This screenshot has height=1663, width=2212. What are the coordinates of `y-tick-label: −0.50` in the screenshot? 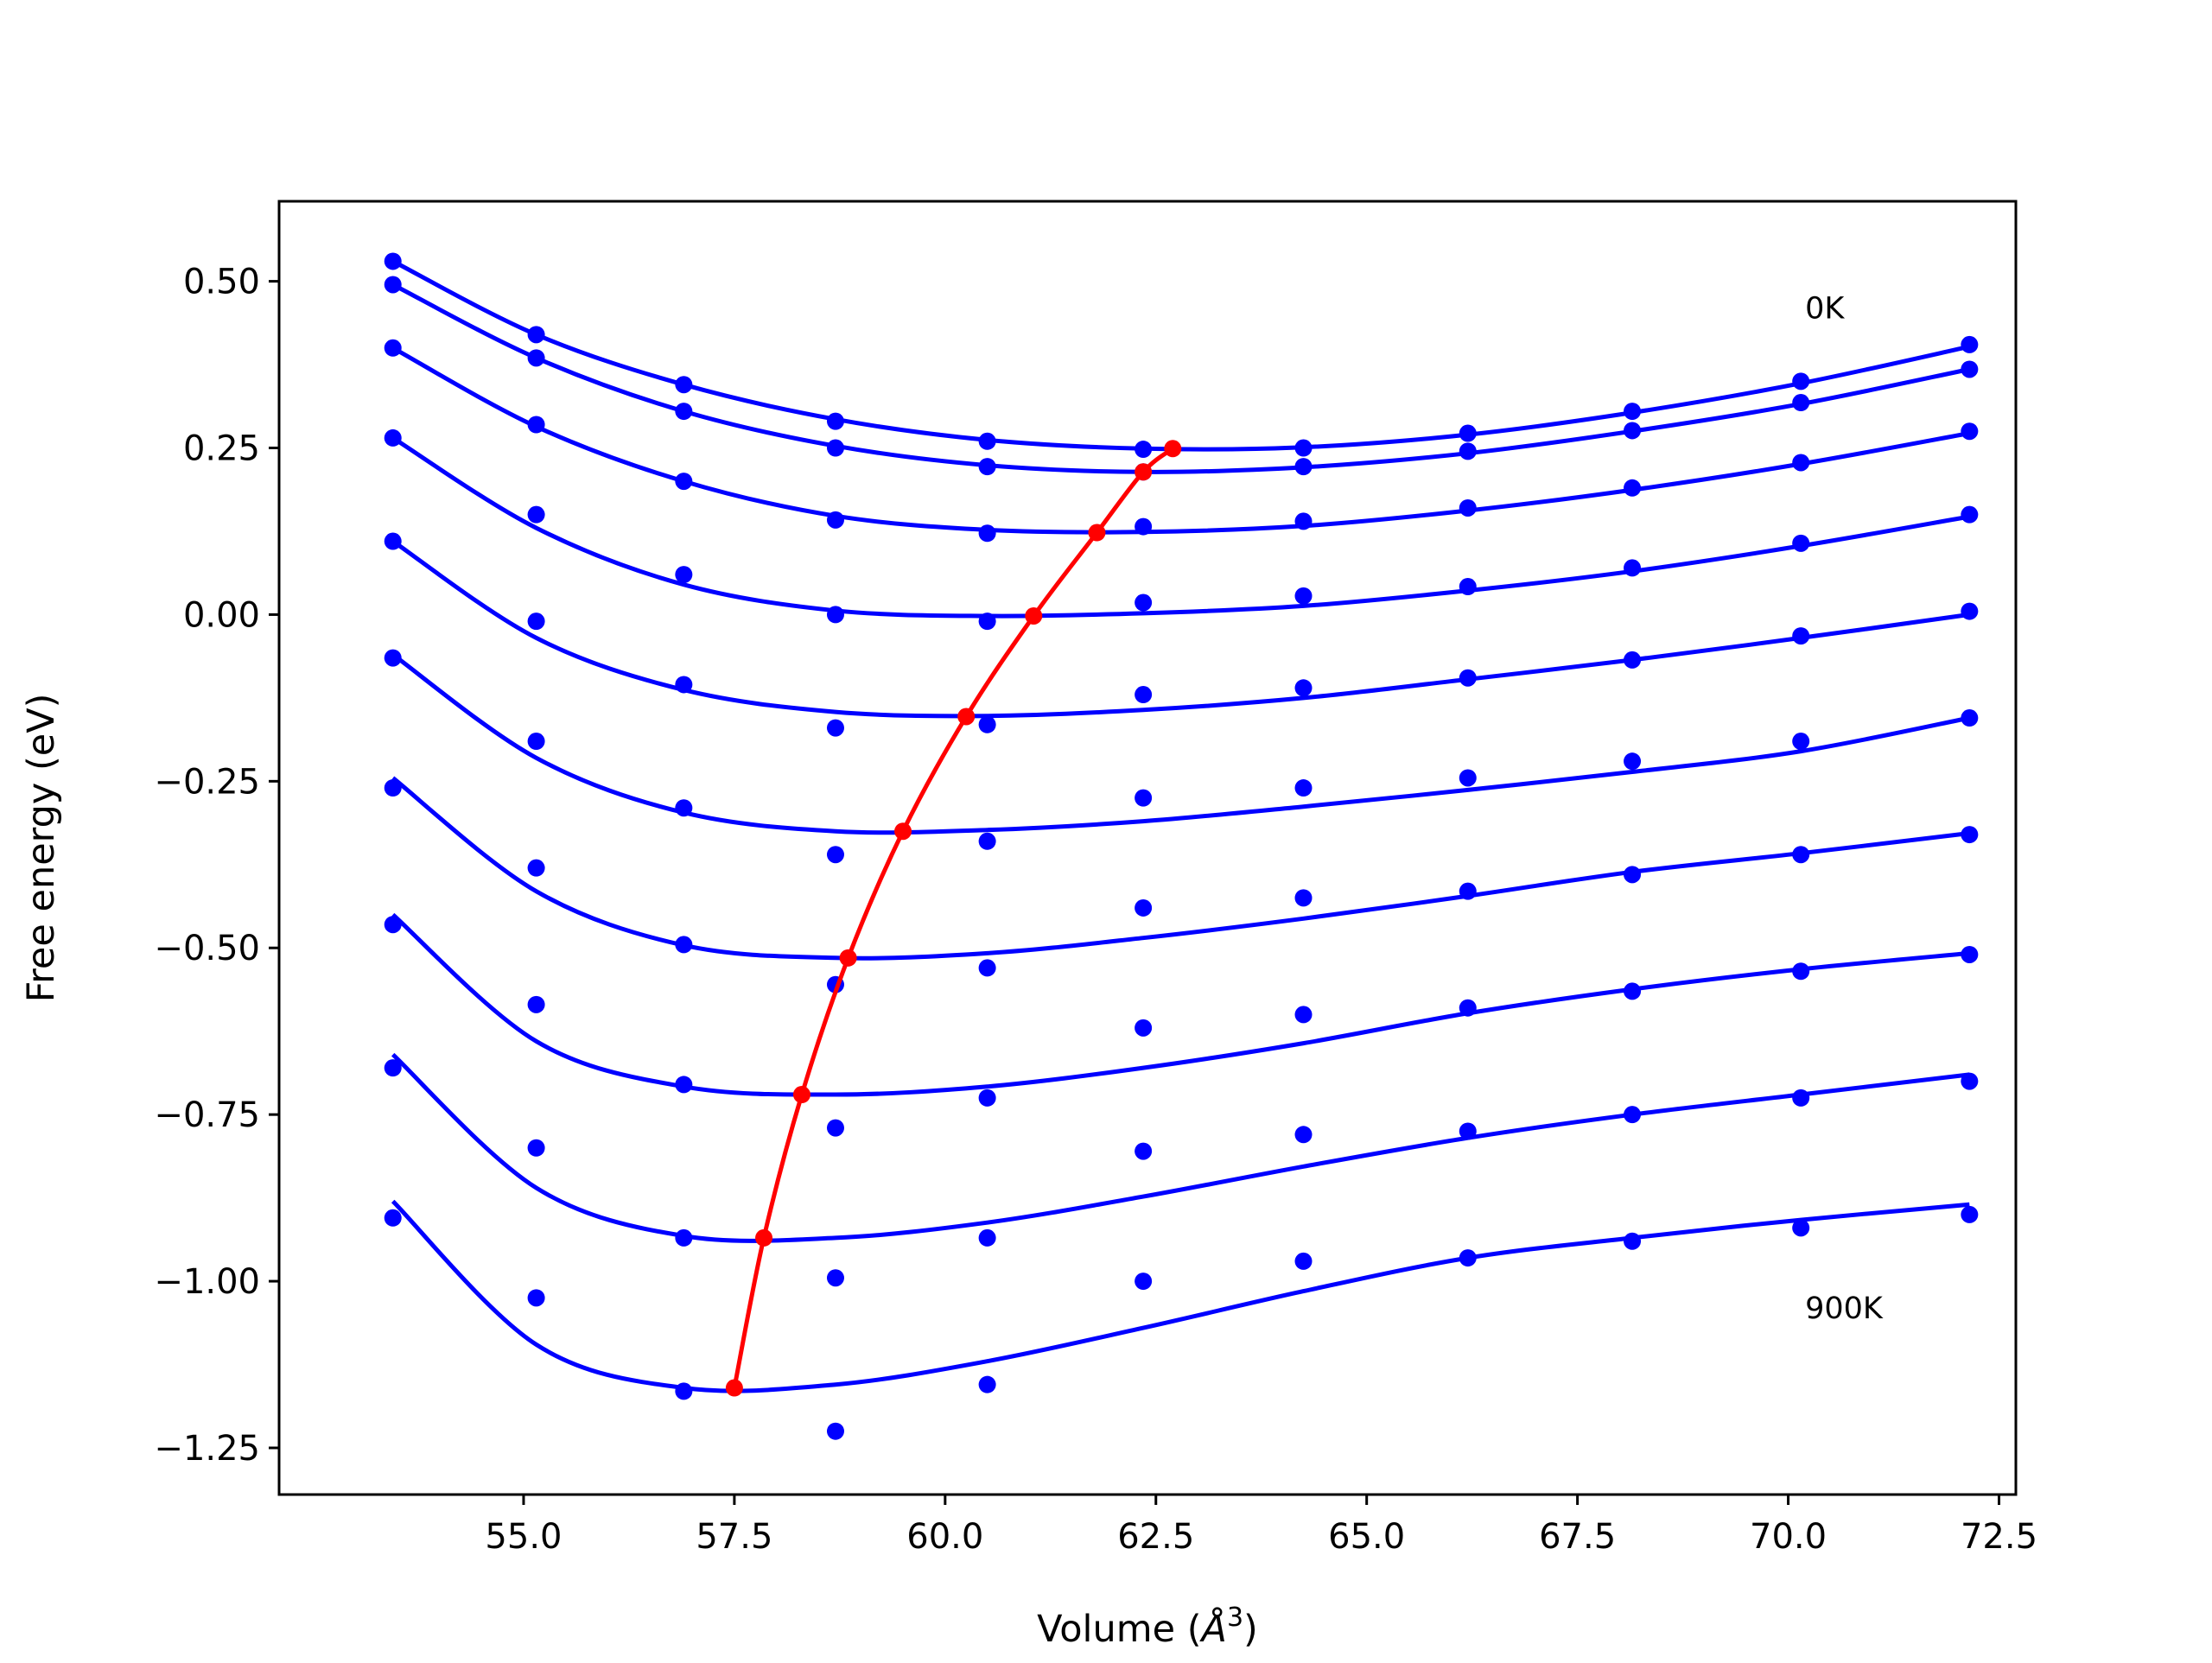 It's located at (207, 949).